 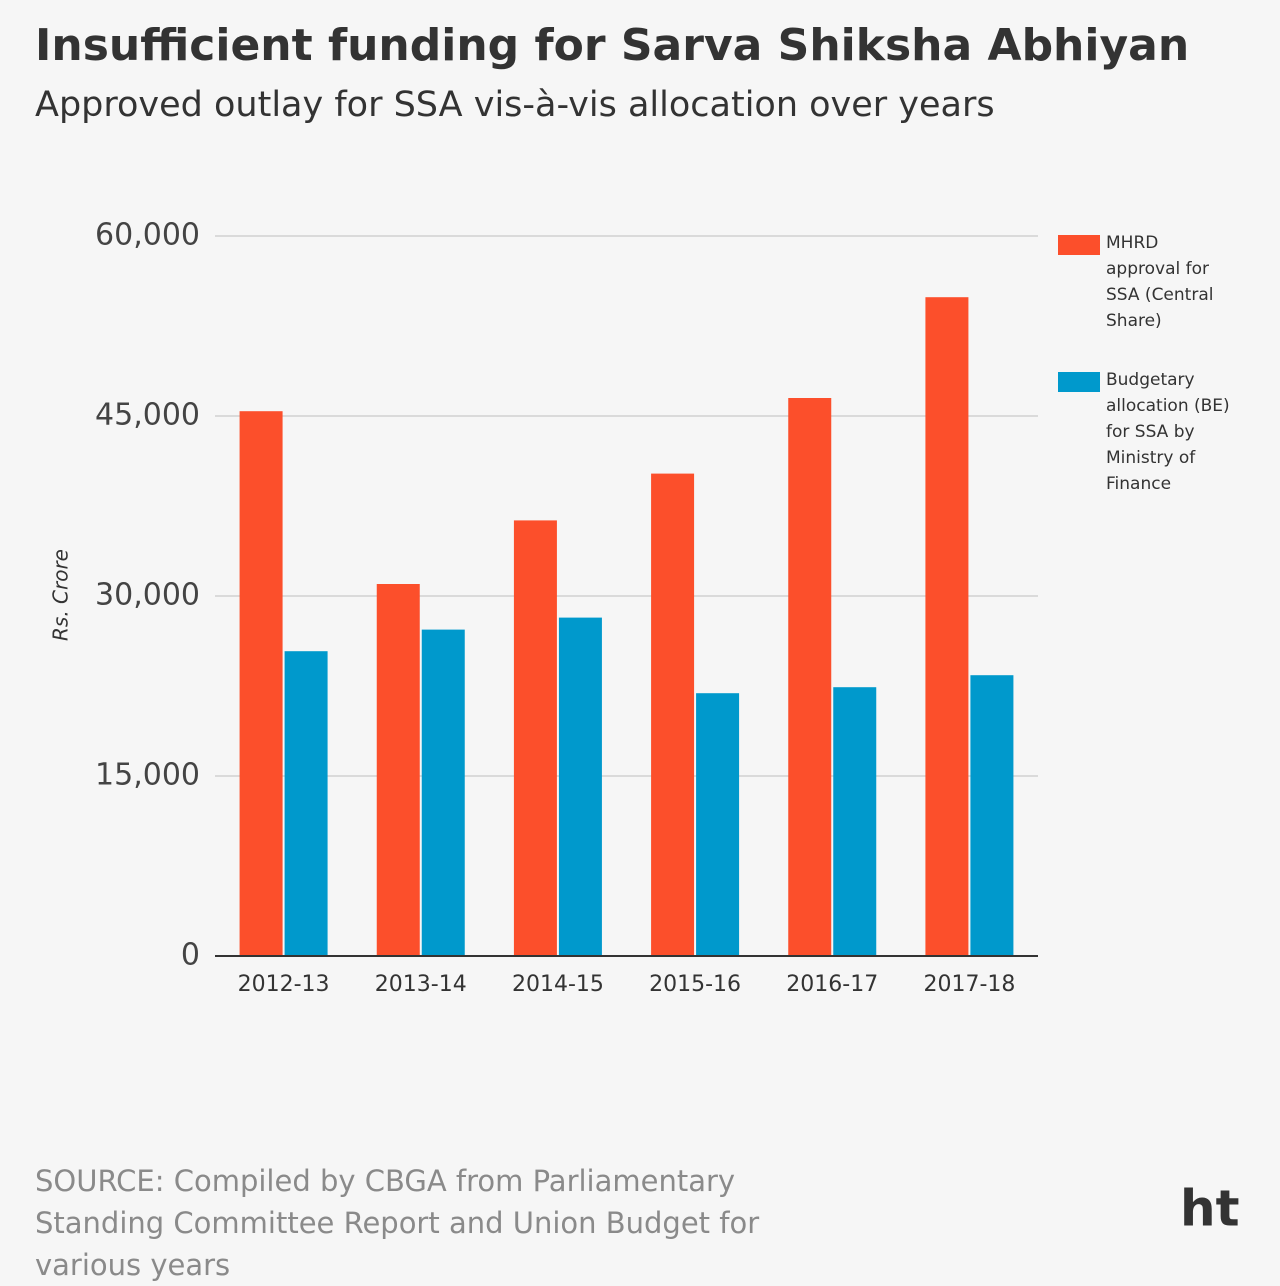 What do you see at coordinates (147, 235) in the screenshot?
I see `y-tick-label: 60,000` at bounding box center [147, 235].